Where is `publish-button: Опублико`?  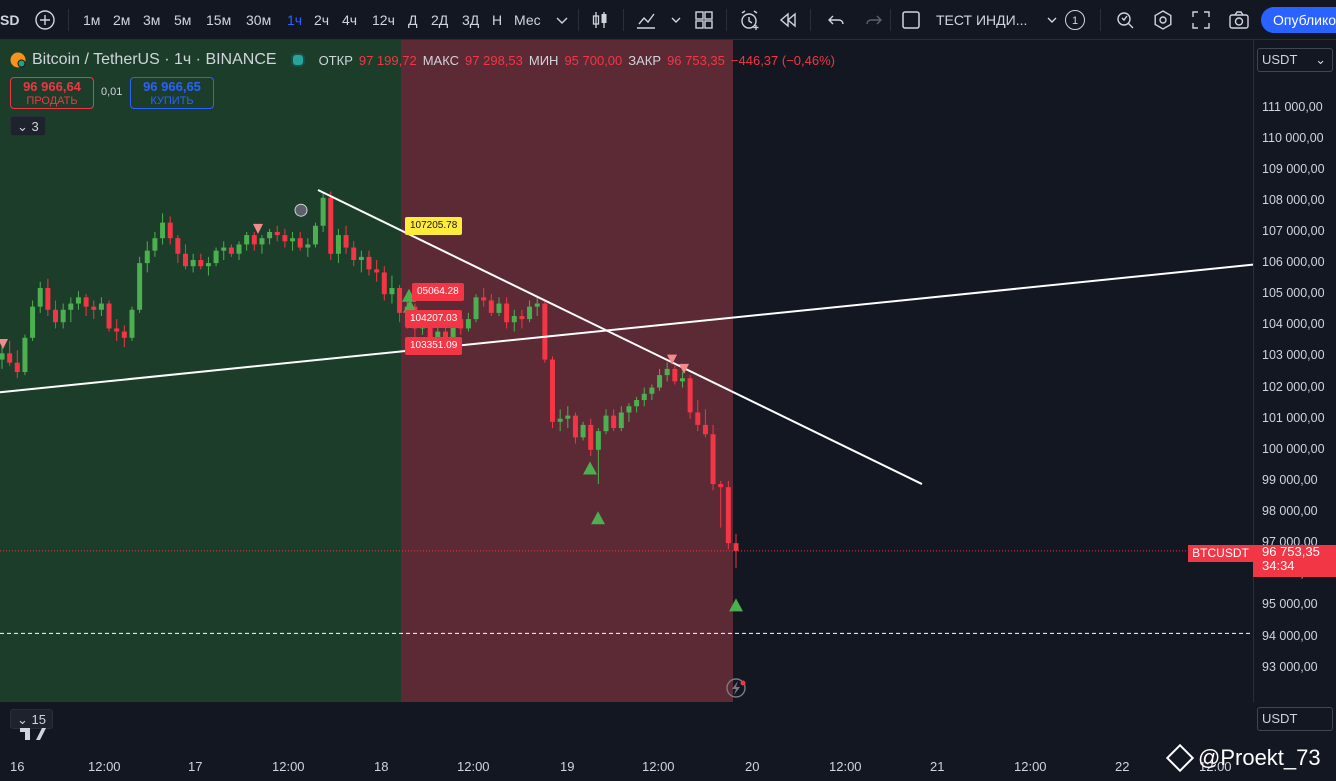 publish-button: Опублико is located at coordinates (1298, 20).